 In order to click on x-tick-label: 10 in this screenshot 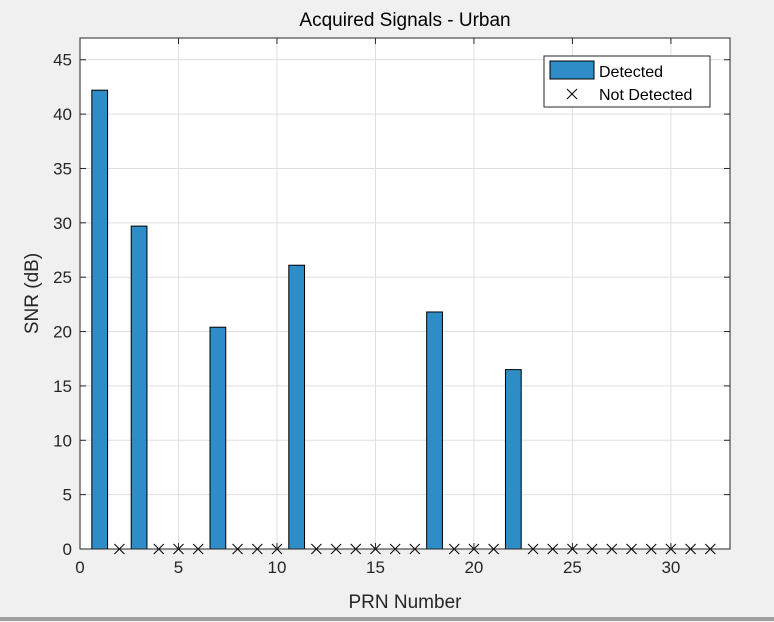, I will do `click(277, 567)`.